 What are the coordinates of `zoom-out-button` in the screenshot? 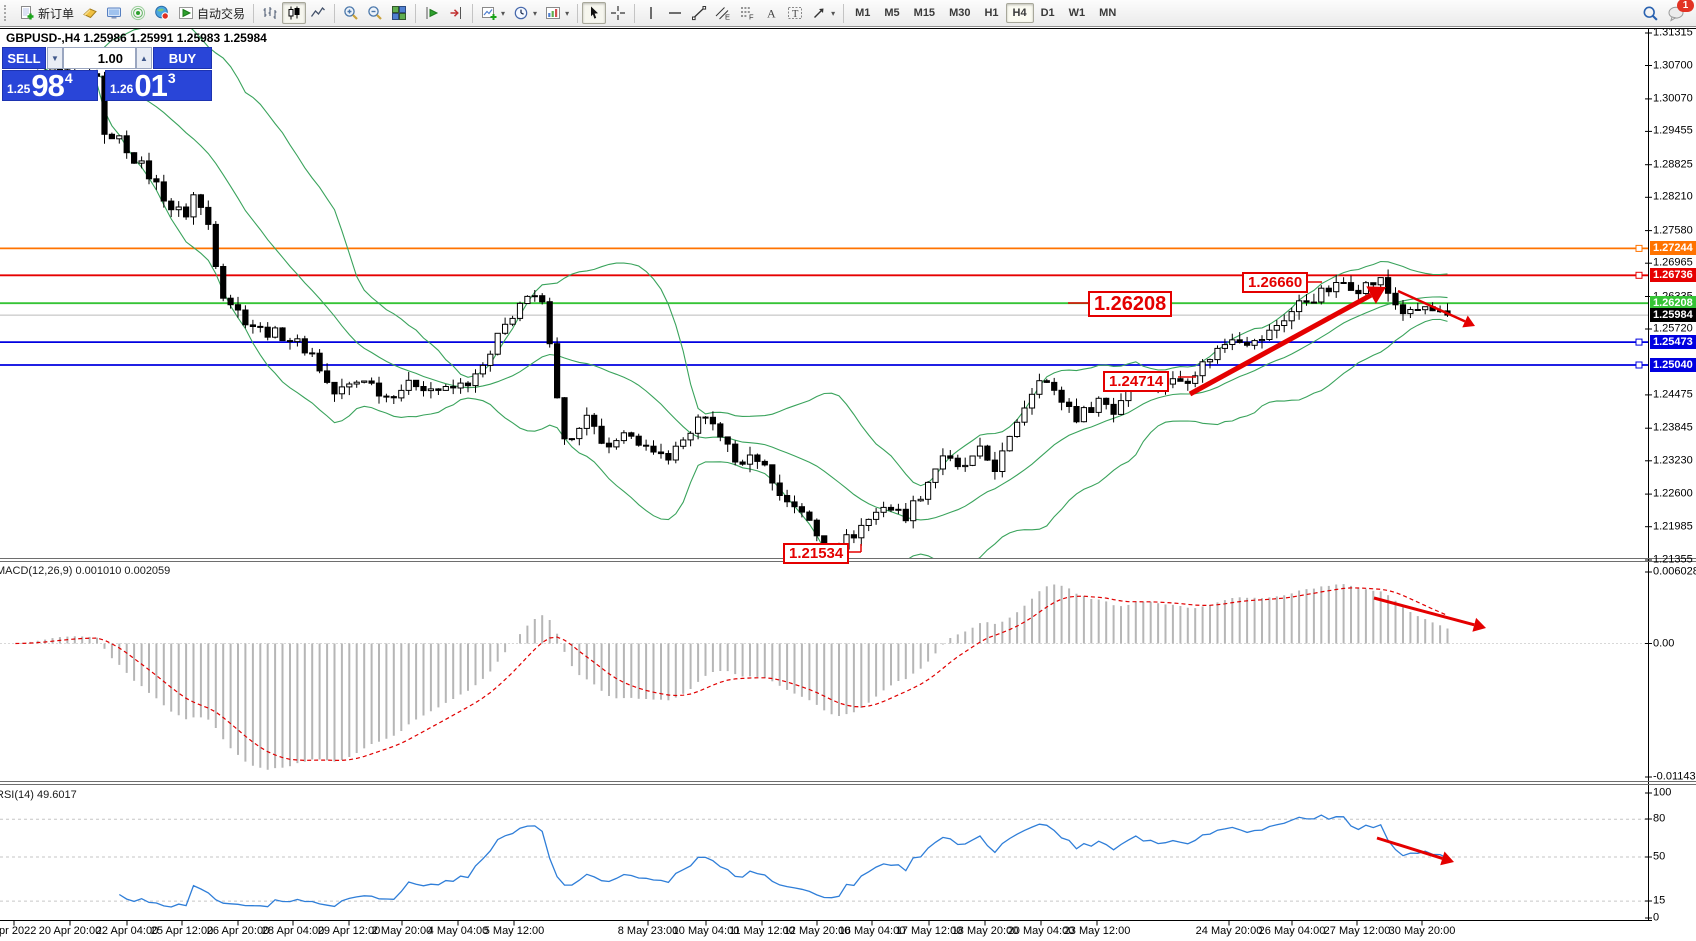 It's located at (375, 13).